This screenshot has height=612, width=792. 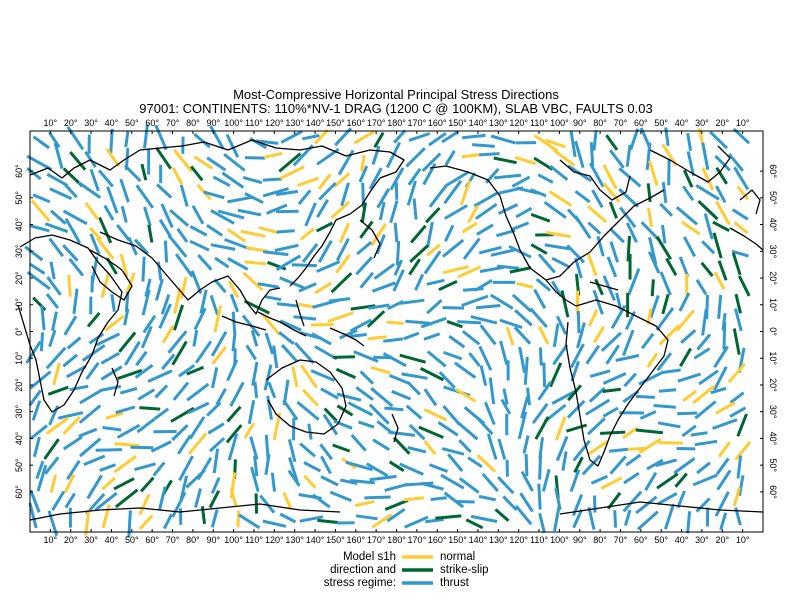 I want to click on left-tick-label: 60°, so click(x=19, y=171).